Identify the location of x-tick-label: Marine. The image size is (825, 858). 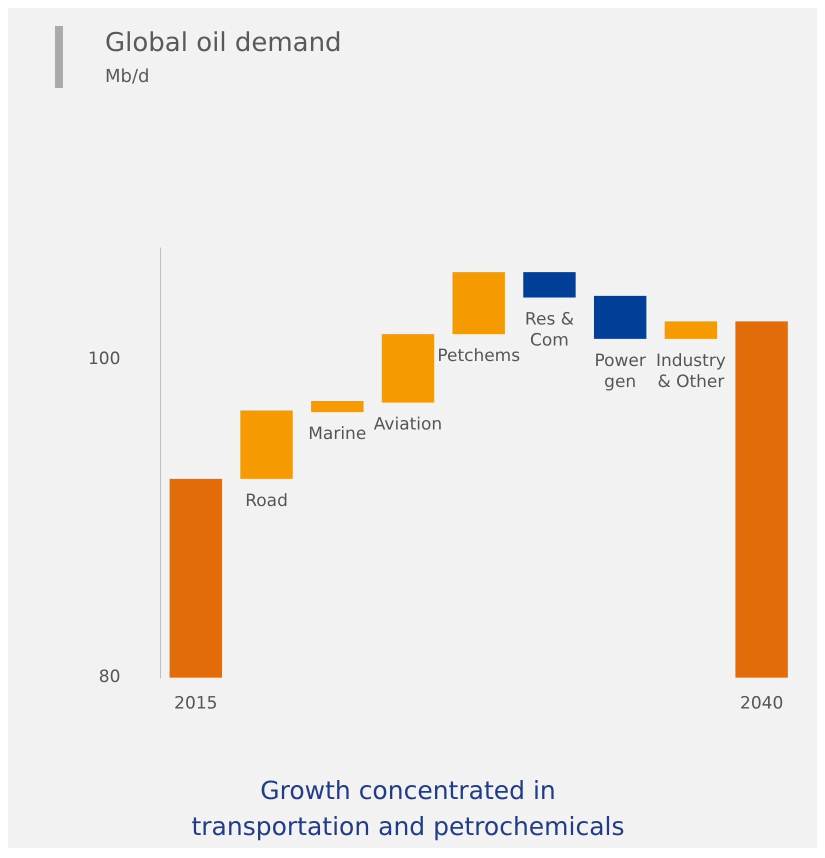
(337, 434).